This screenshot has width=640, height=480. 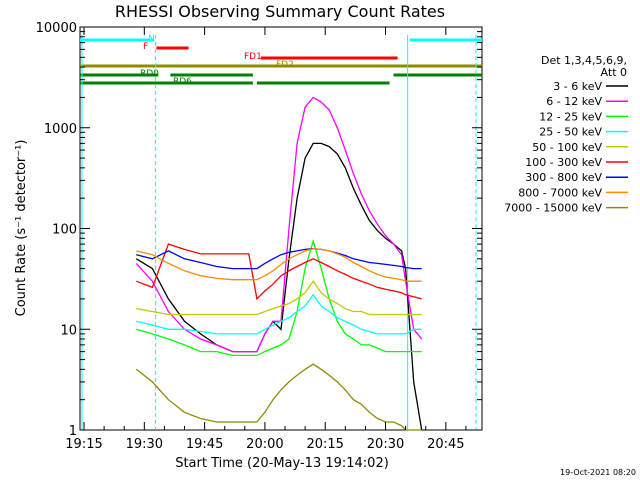 What do you see at coordinates (204, 444) in the screenshot?
I see `x-tick-label-2: 19:45` at bounding box center [204, 444].